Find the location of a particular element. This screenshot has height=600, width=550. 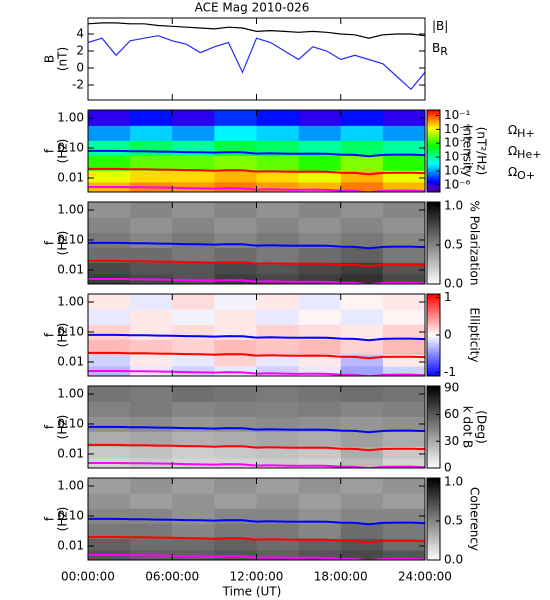

y-tick-label: 0.10 is located at coordinates (70, 515).